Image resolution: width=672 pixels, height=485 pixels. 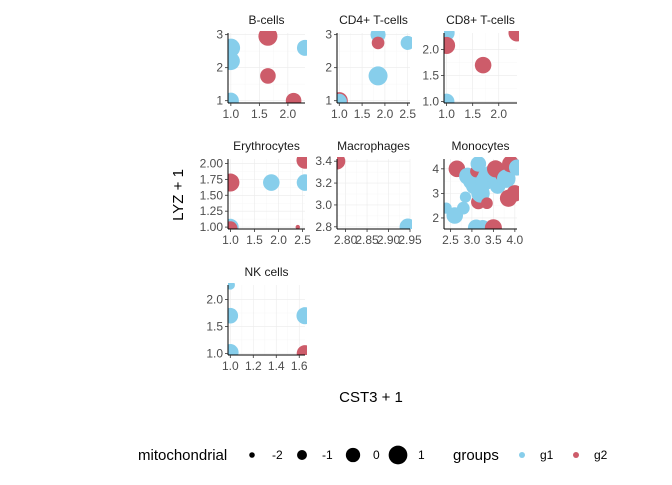 I want to click on facet-title: Erythrocytes, so click(x=266, y=146).